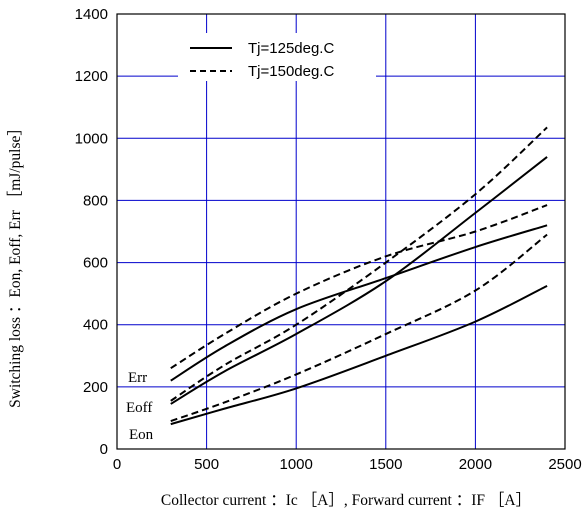 The image size is (582, 518). What do you see at coordinates (95, 200) in the screenshot?
I see `y-tick-label: 800` at bounding box center [95, 200].